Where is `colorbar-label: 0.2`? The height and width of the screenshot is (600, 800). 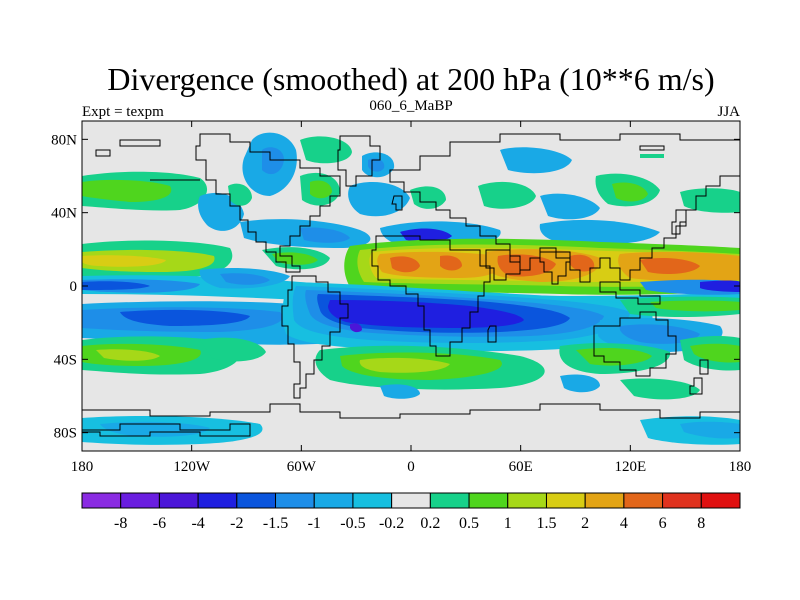 colorbar-label: 0.2 is located at coordinates (430, 523).